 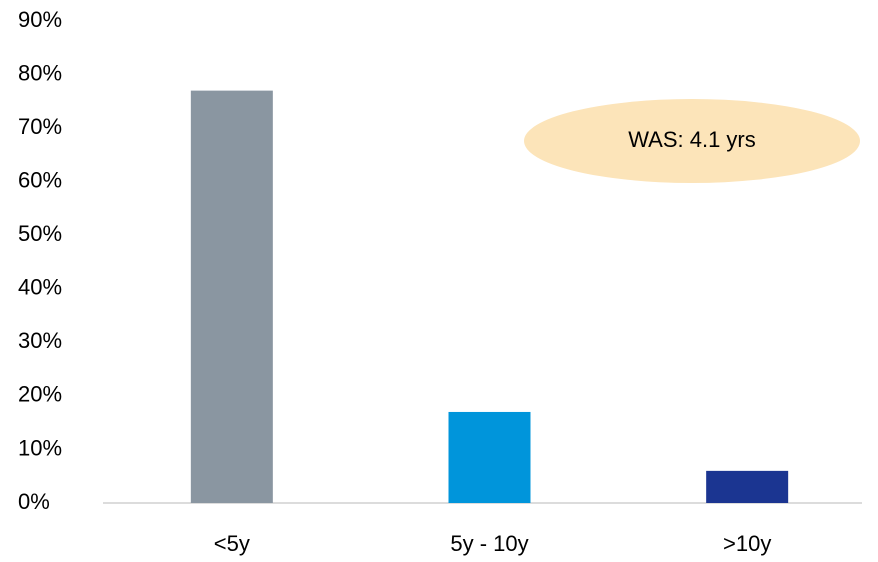 What do you see at coordinates (40, 287) in the screenshot?
I see `y-tick-label: 40%` at bounding box center [40, 287].